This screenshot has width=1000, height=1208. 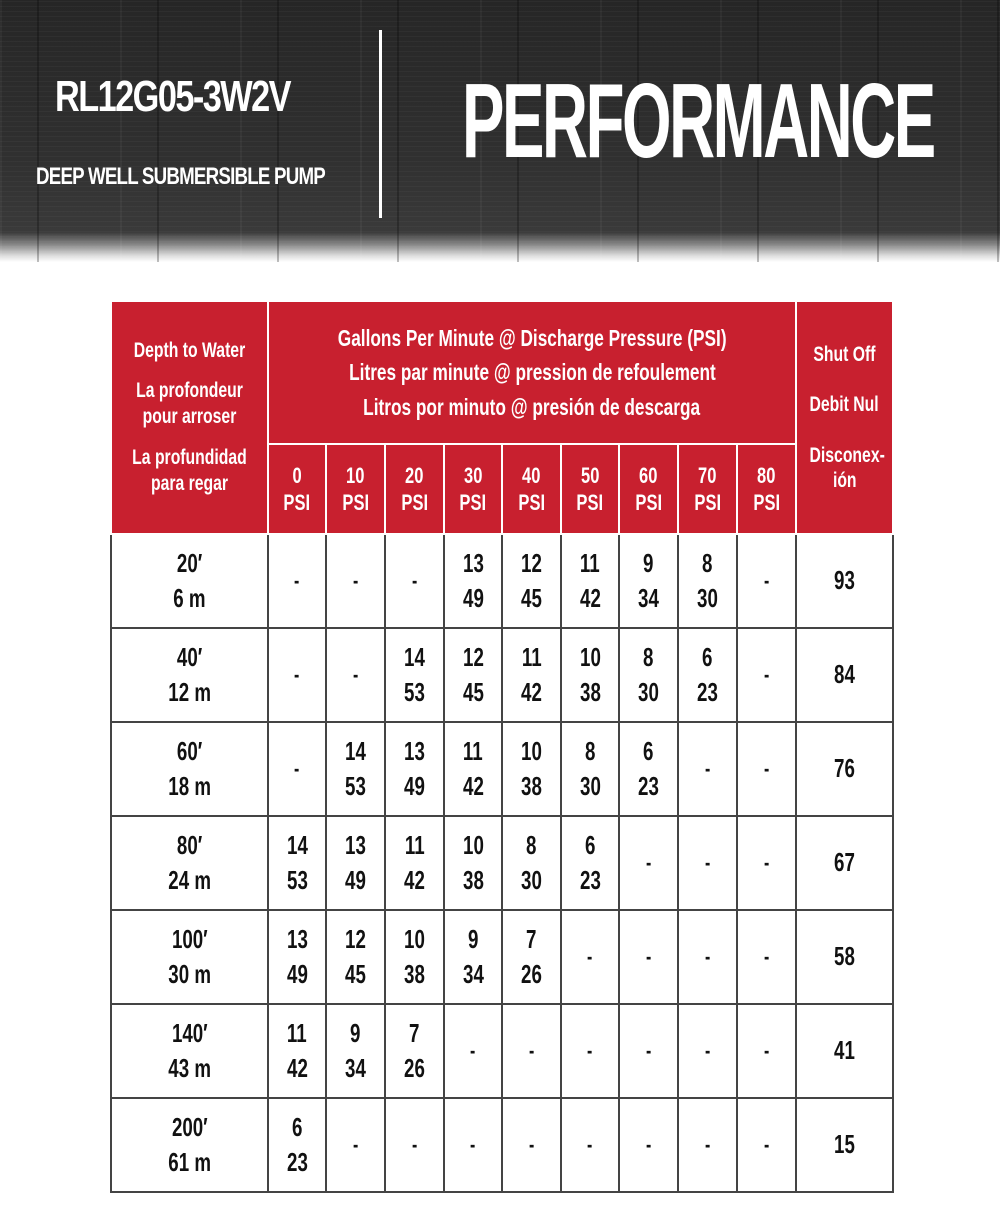 I want to click on depth-cell: 140′ 43 m, so click(x=189, y=1051).